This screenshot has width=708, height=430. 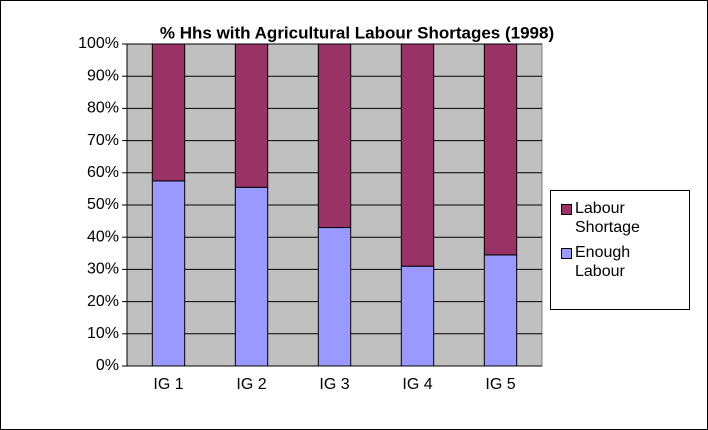 What do you see at coordinates (417, 384) in the screenshot?
I see `x-tick-label: IG 4` at bounding box center [417, 384].